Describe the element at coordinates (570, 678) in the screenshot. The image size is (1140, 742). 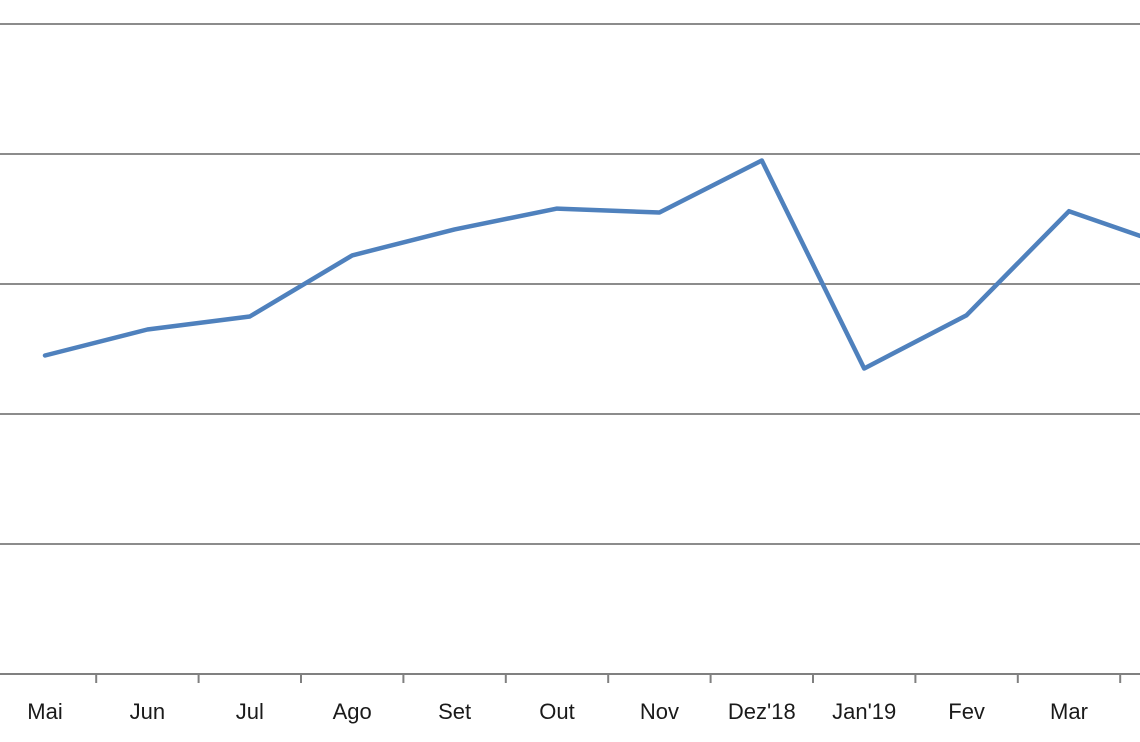
I see `x-axis` at that location.